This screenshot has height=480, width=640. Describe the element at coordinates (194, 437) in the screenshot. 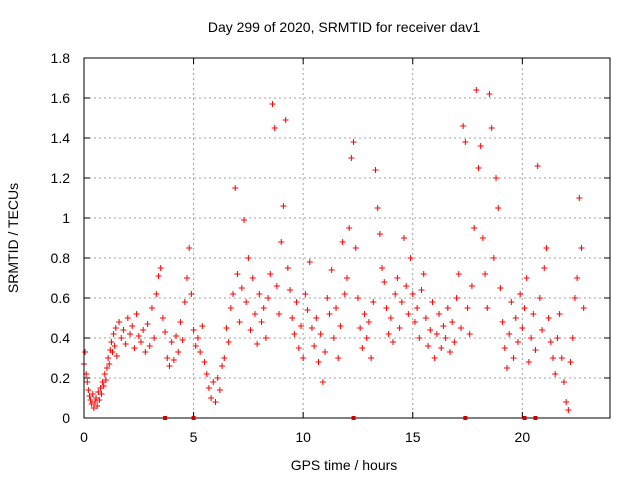

I see `x-tick-label: 5` at that location.